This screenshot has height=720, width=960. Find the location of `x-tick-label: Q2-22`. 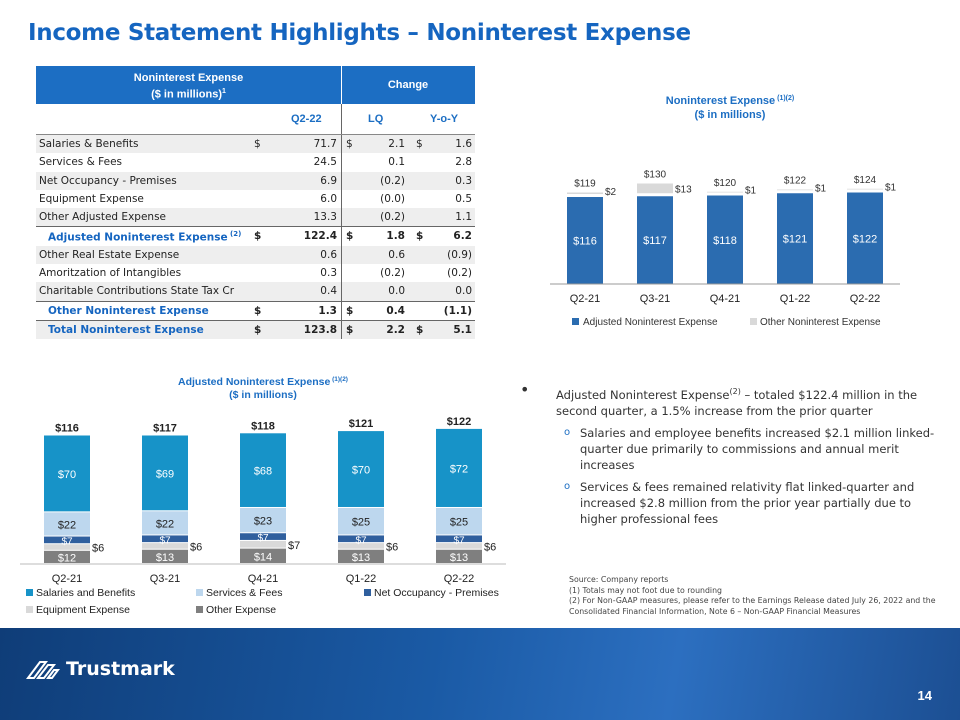

x-tick-label: Q2-22 is located at coordinates (865, 299).